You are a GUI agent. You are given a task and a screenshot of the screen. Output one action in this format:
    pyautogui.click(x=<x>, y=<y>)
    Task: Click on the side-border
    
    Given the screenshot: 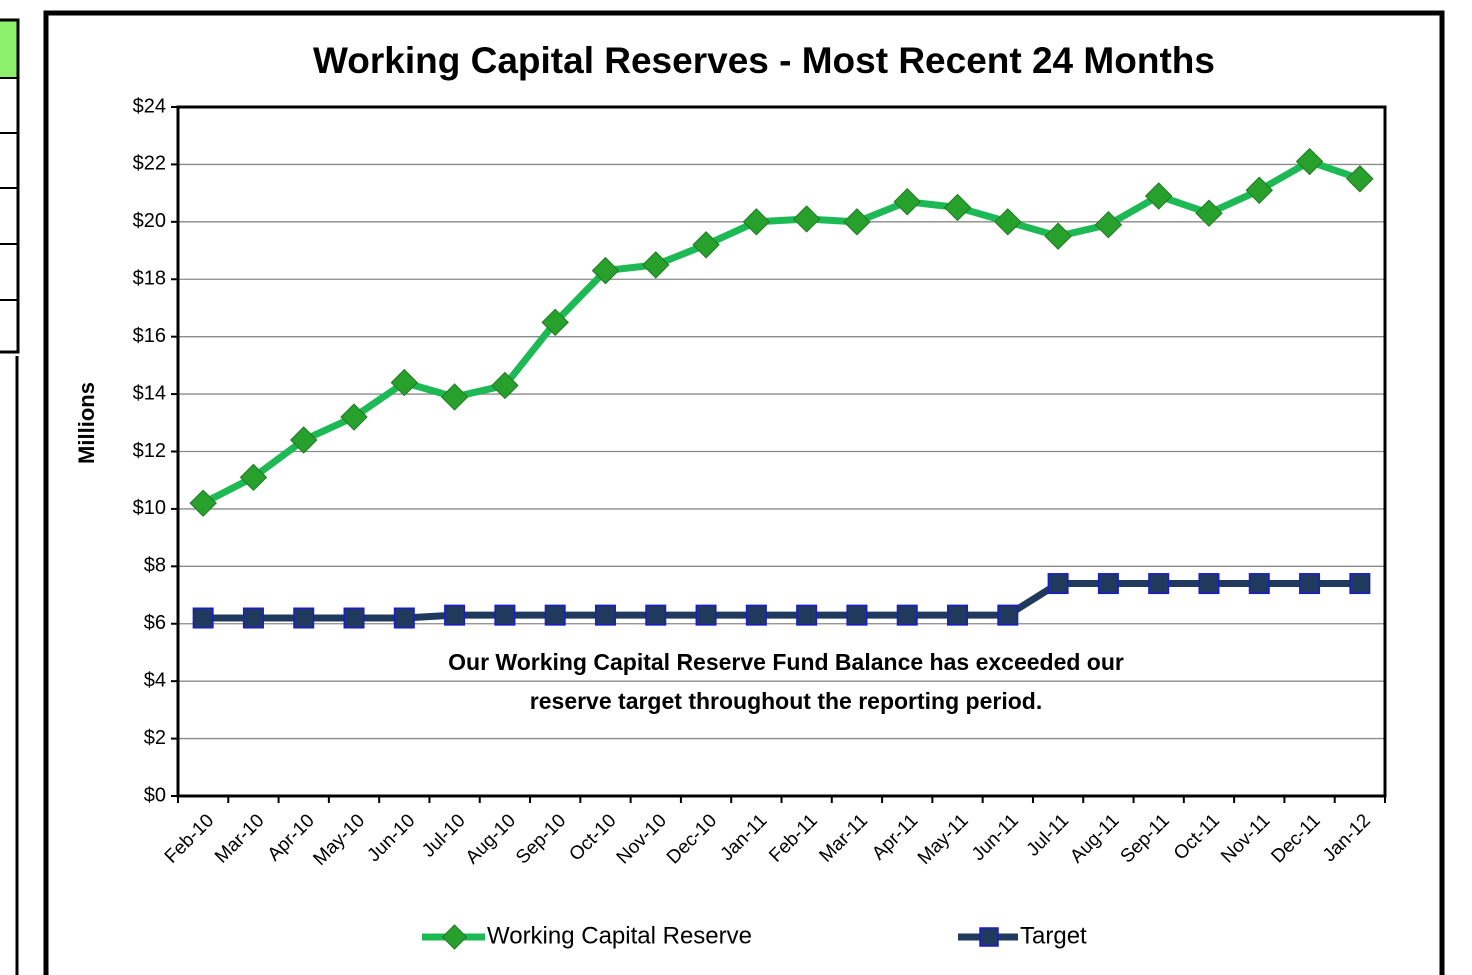 What is the action you would take?
    pyautogui.click(x=10, y=186)
    